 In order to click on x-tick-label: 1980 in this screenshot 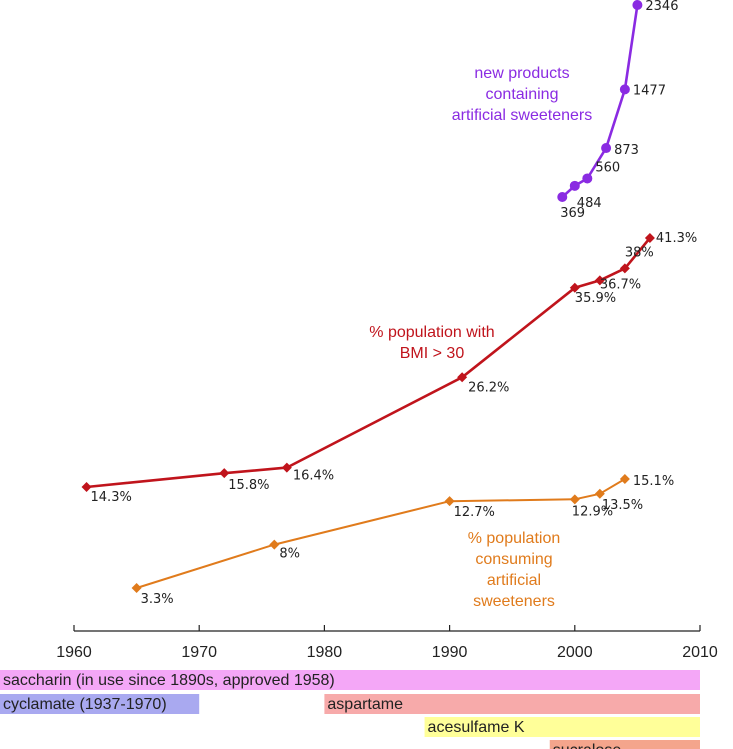, I will do `click(325, 652)`.